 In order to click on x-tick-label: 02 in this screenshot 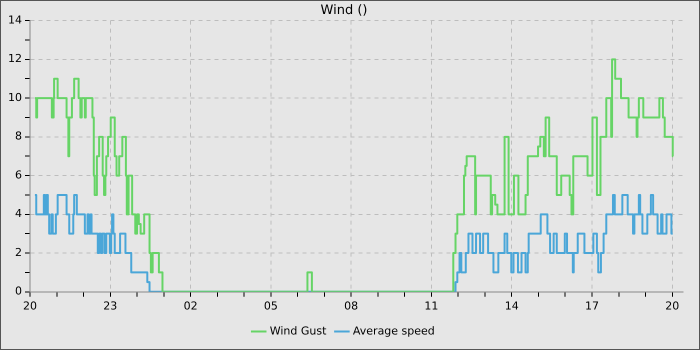, I will do `click(191, 305)`.